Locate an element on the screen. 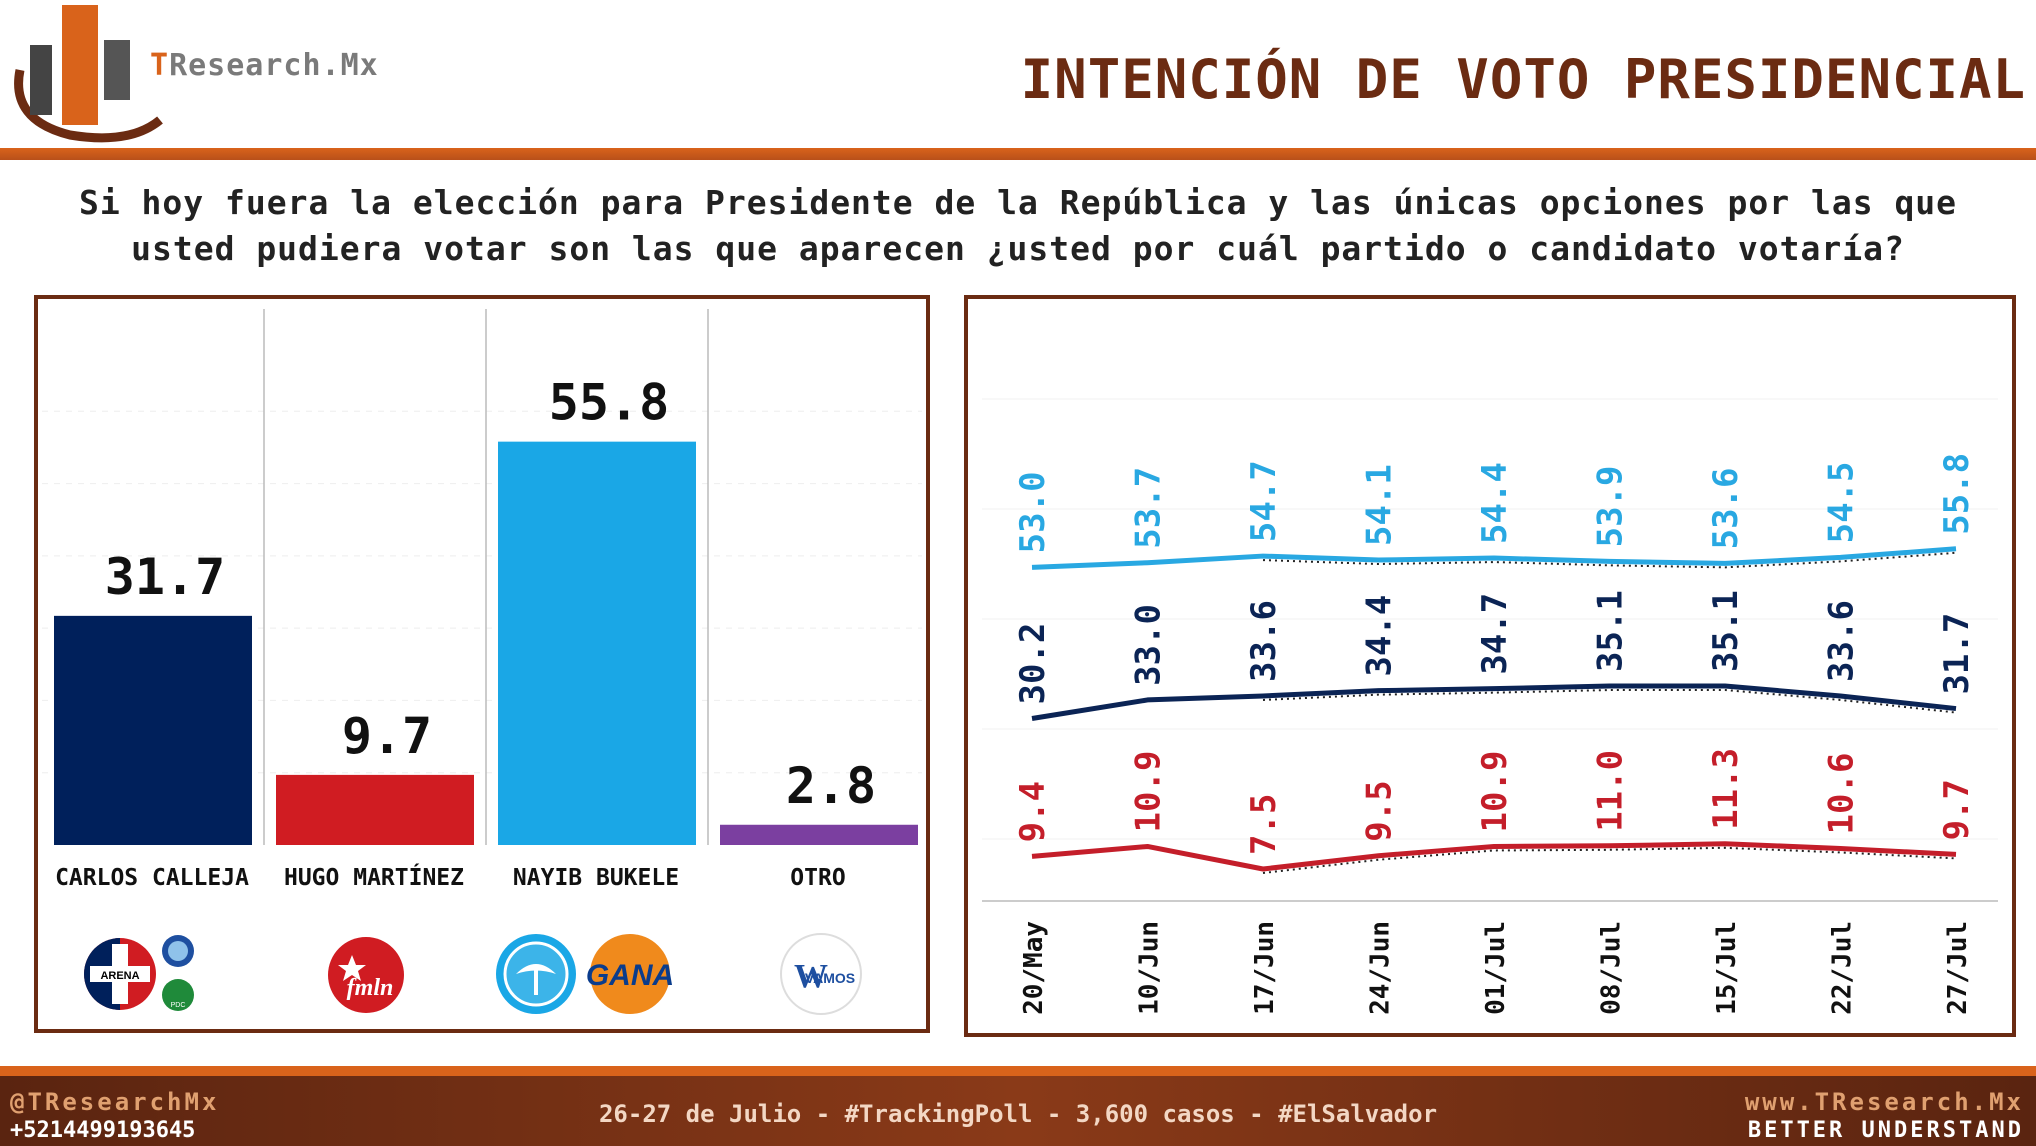  vamos-logo: W VAMOS is located at coordinates (821, 974).